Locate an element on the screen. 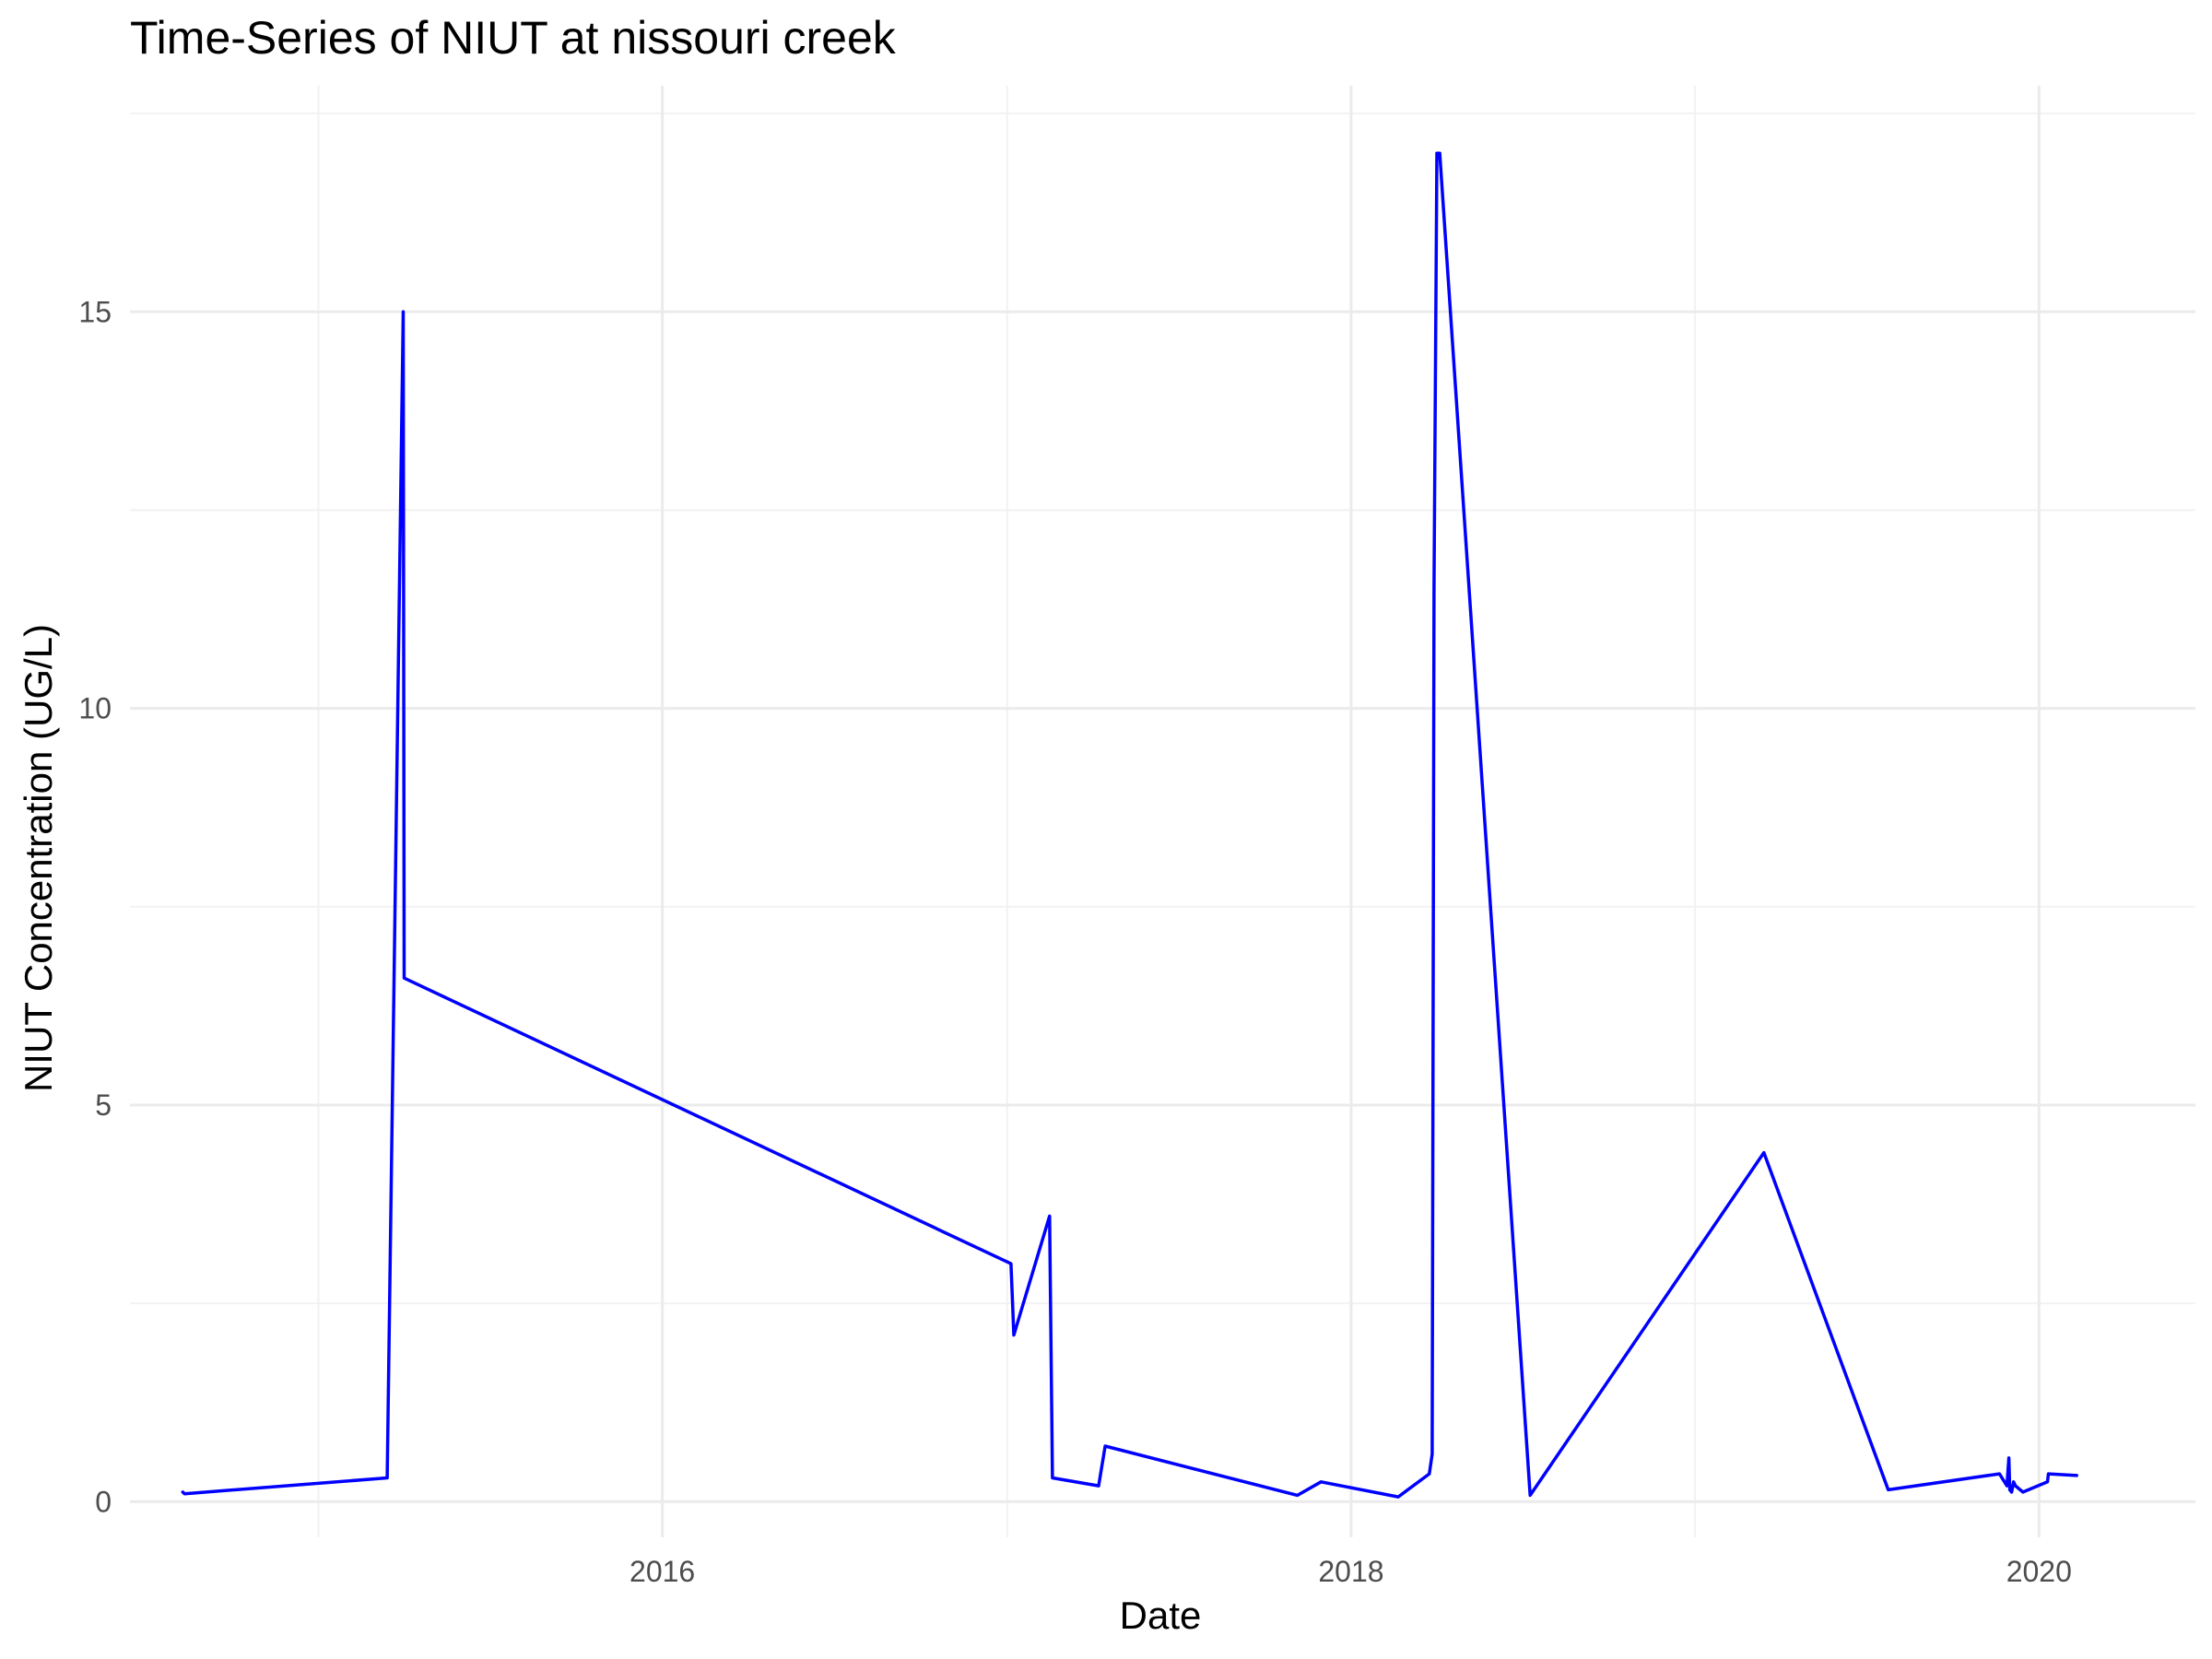 The width and height of the screenshot is (2212, 1659). x-tick-label: 2020 is located at coordinates (2039, 1571).